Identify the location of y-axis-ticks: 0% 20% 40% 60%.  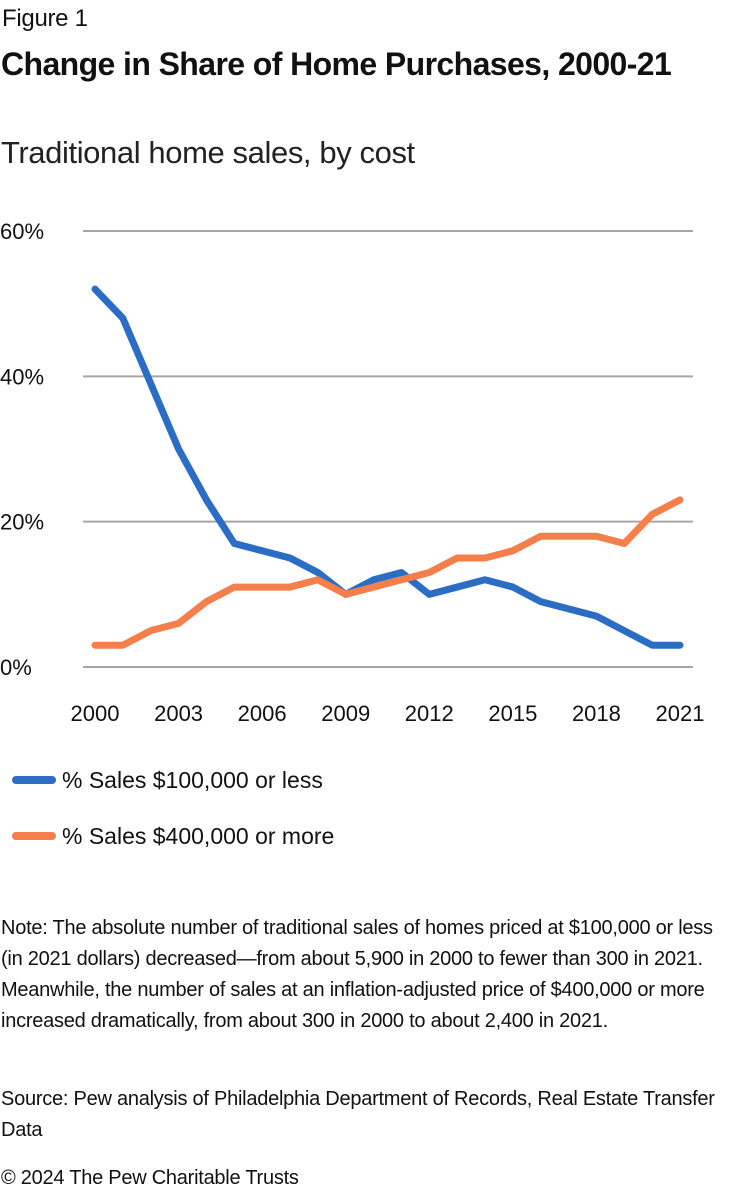
(22, 449).